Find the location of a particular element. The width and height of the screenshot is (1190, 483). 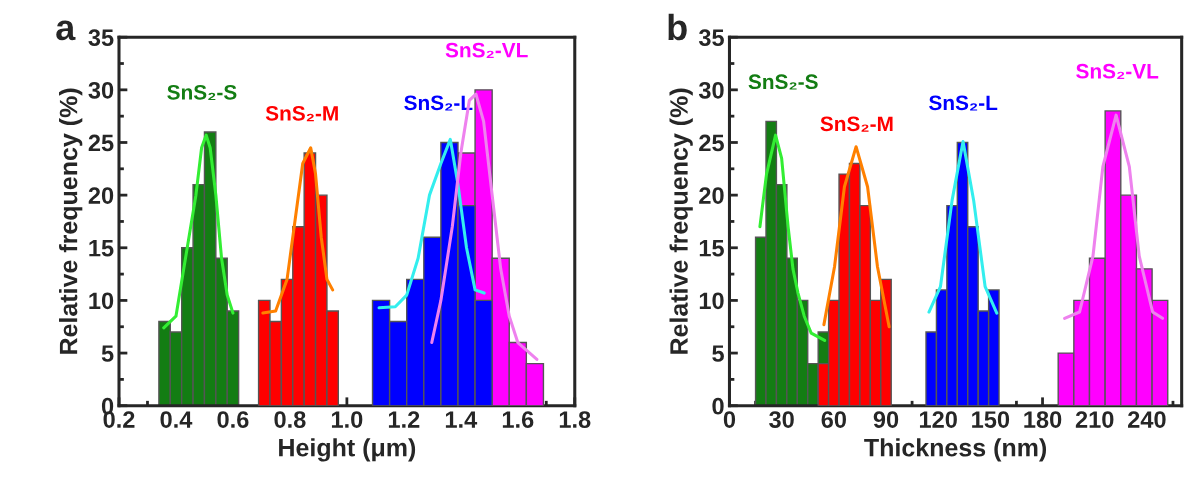

x-tick-label: 210 is located at coordinates (1094, 419).